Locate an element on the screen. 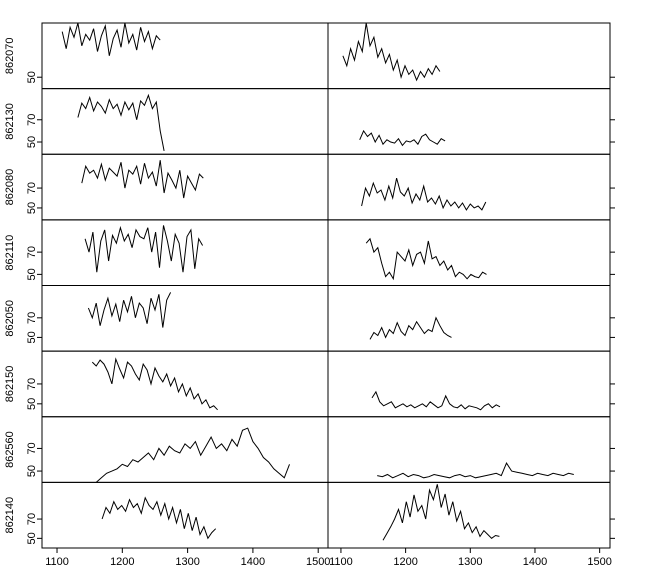 Image resolution: width=657 pixels, height=574 pixels. panel-label: 862070 is located at coordinates (10, 55).